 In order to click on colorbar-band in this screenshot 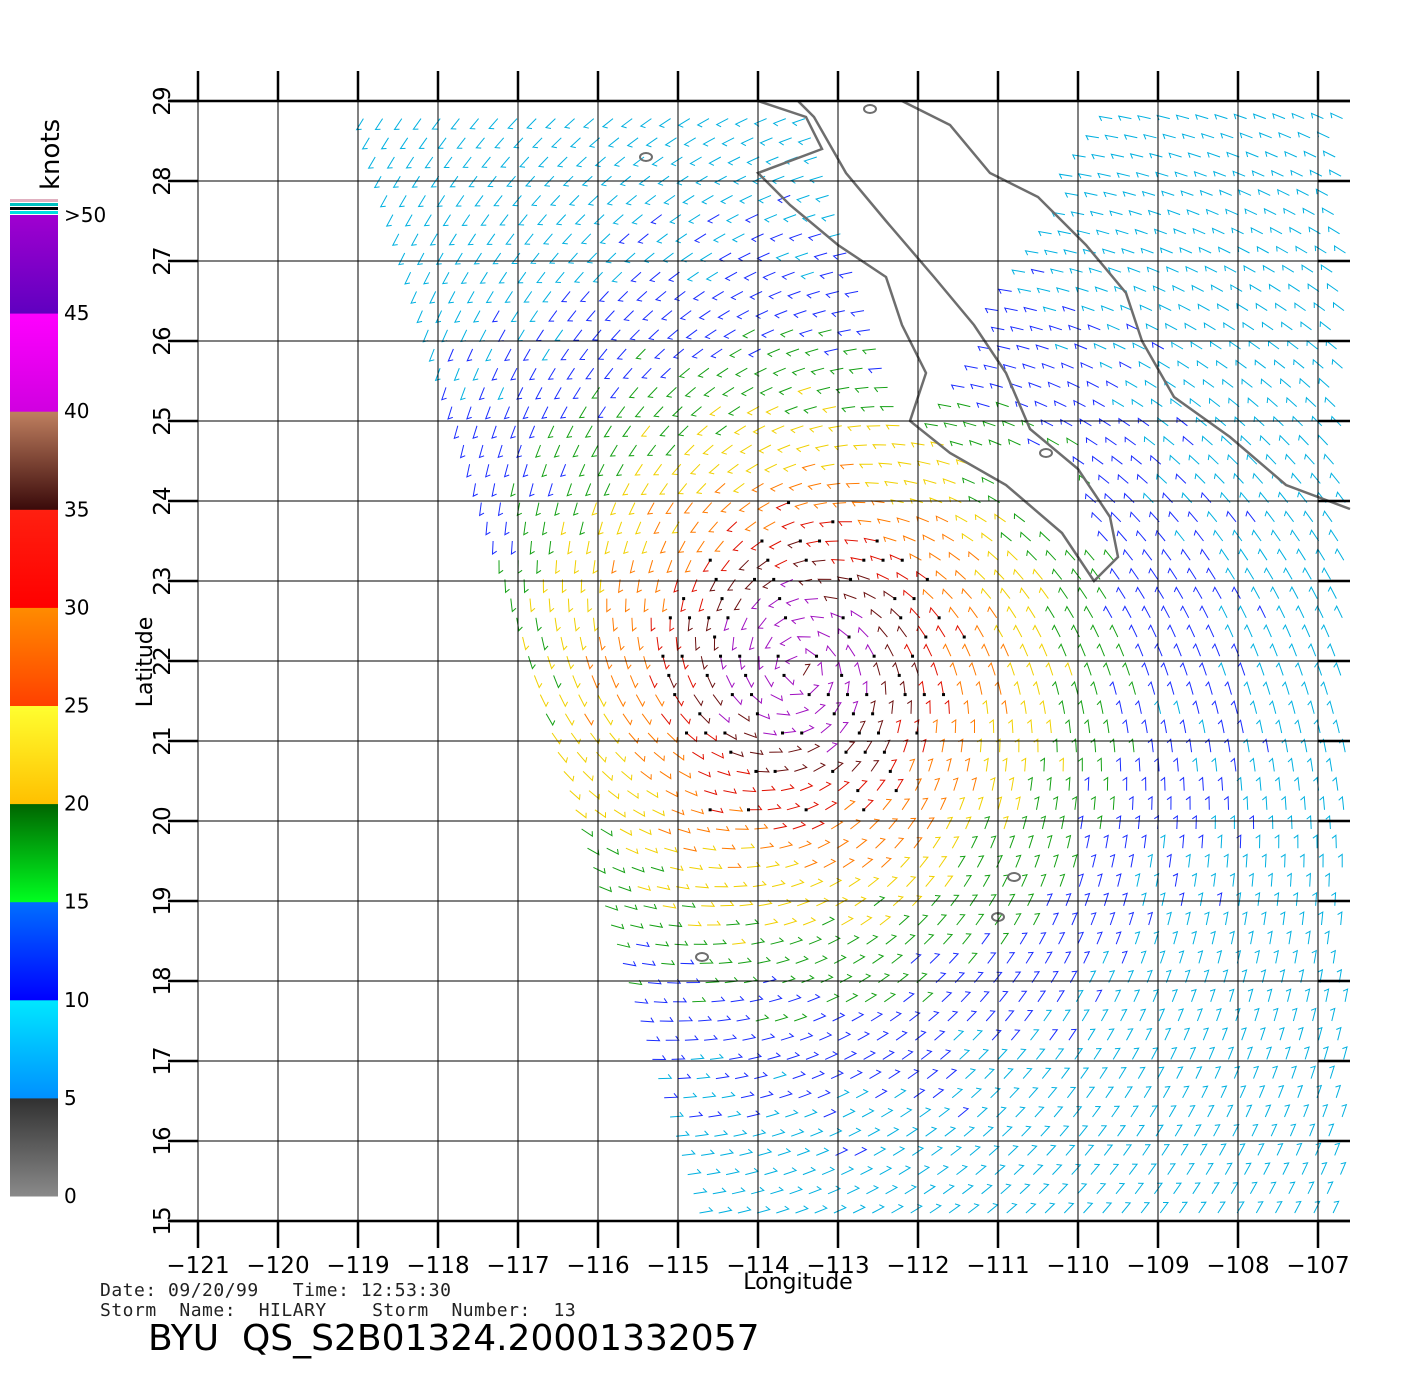, I will do `click(34, 853)`.